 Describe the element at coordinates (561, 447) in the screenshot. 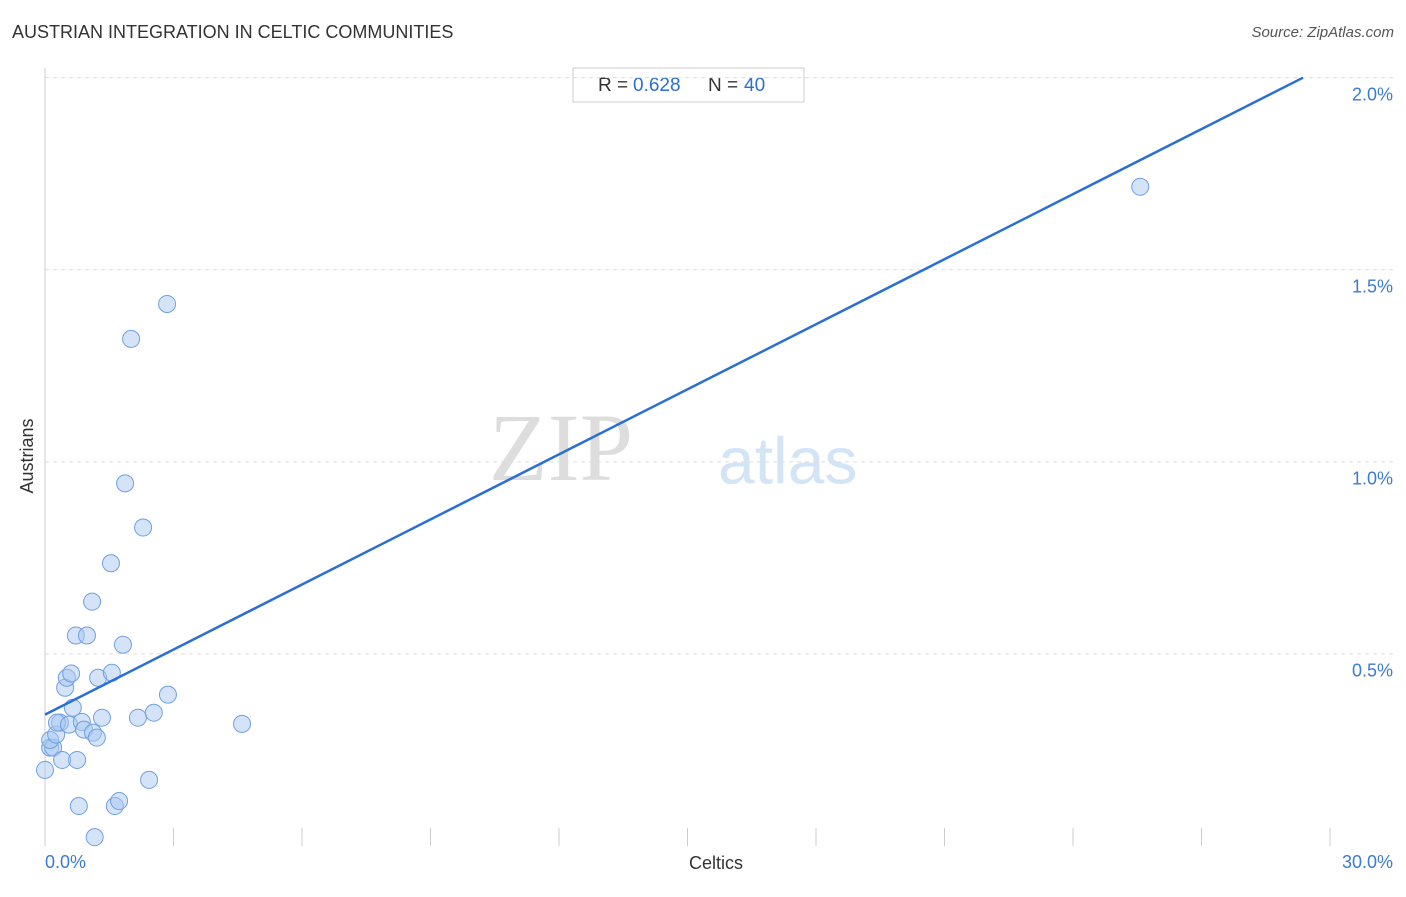

I see `watermark: ZIP` at that location.